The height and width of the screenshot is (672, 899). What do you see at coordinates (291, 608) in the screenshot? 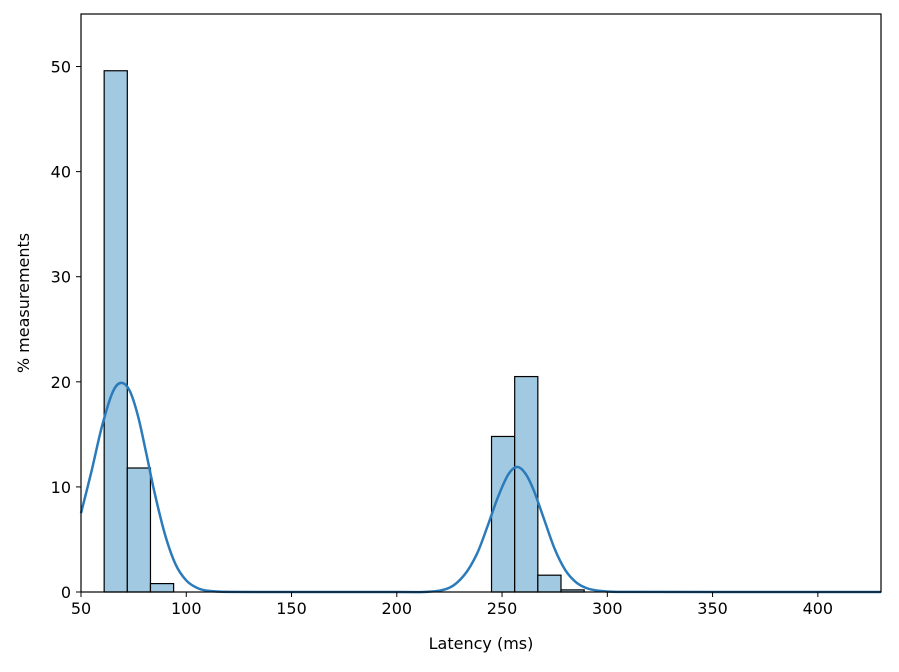
I see `x-tick-label: 150` at bounding box center [291, 608].